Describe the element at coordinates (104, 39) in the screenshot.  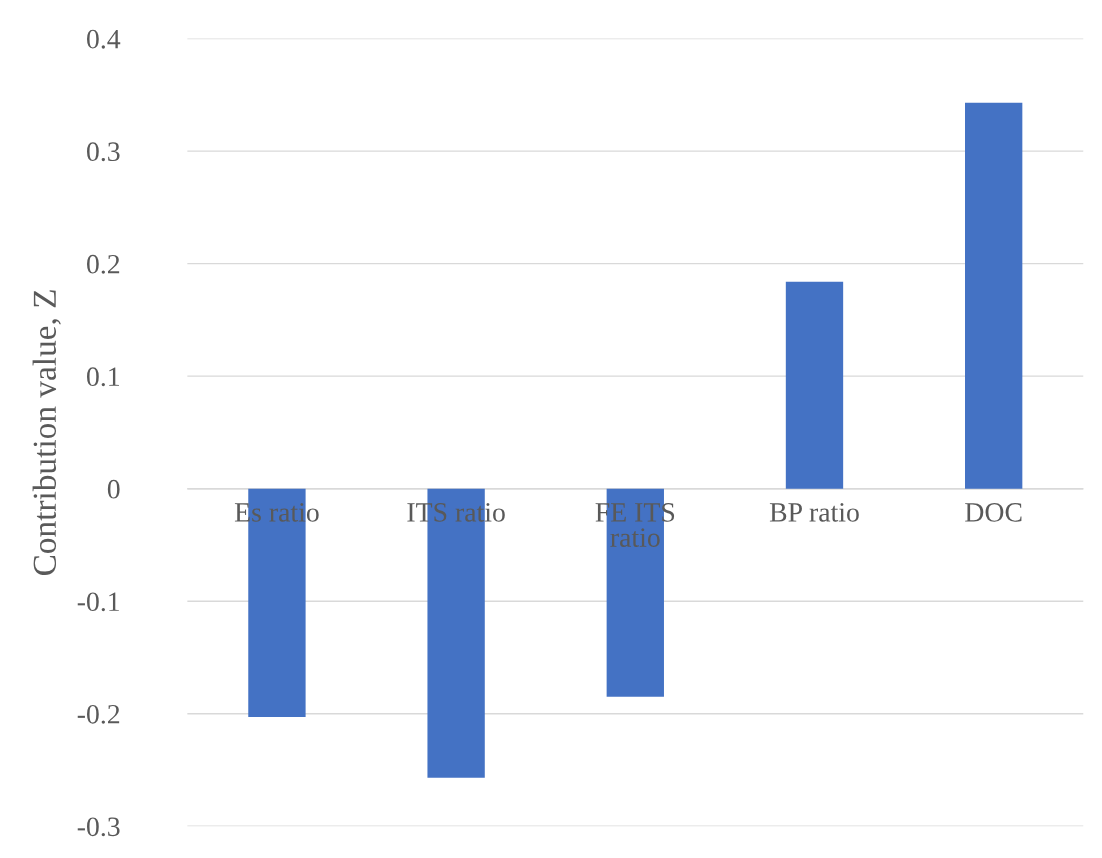
I see `y-tick-label: 0.4` at that location.